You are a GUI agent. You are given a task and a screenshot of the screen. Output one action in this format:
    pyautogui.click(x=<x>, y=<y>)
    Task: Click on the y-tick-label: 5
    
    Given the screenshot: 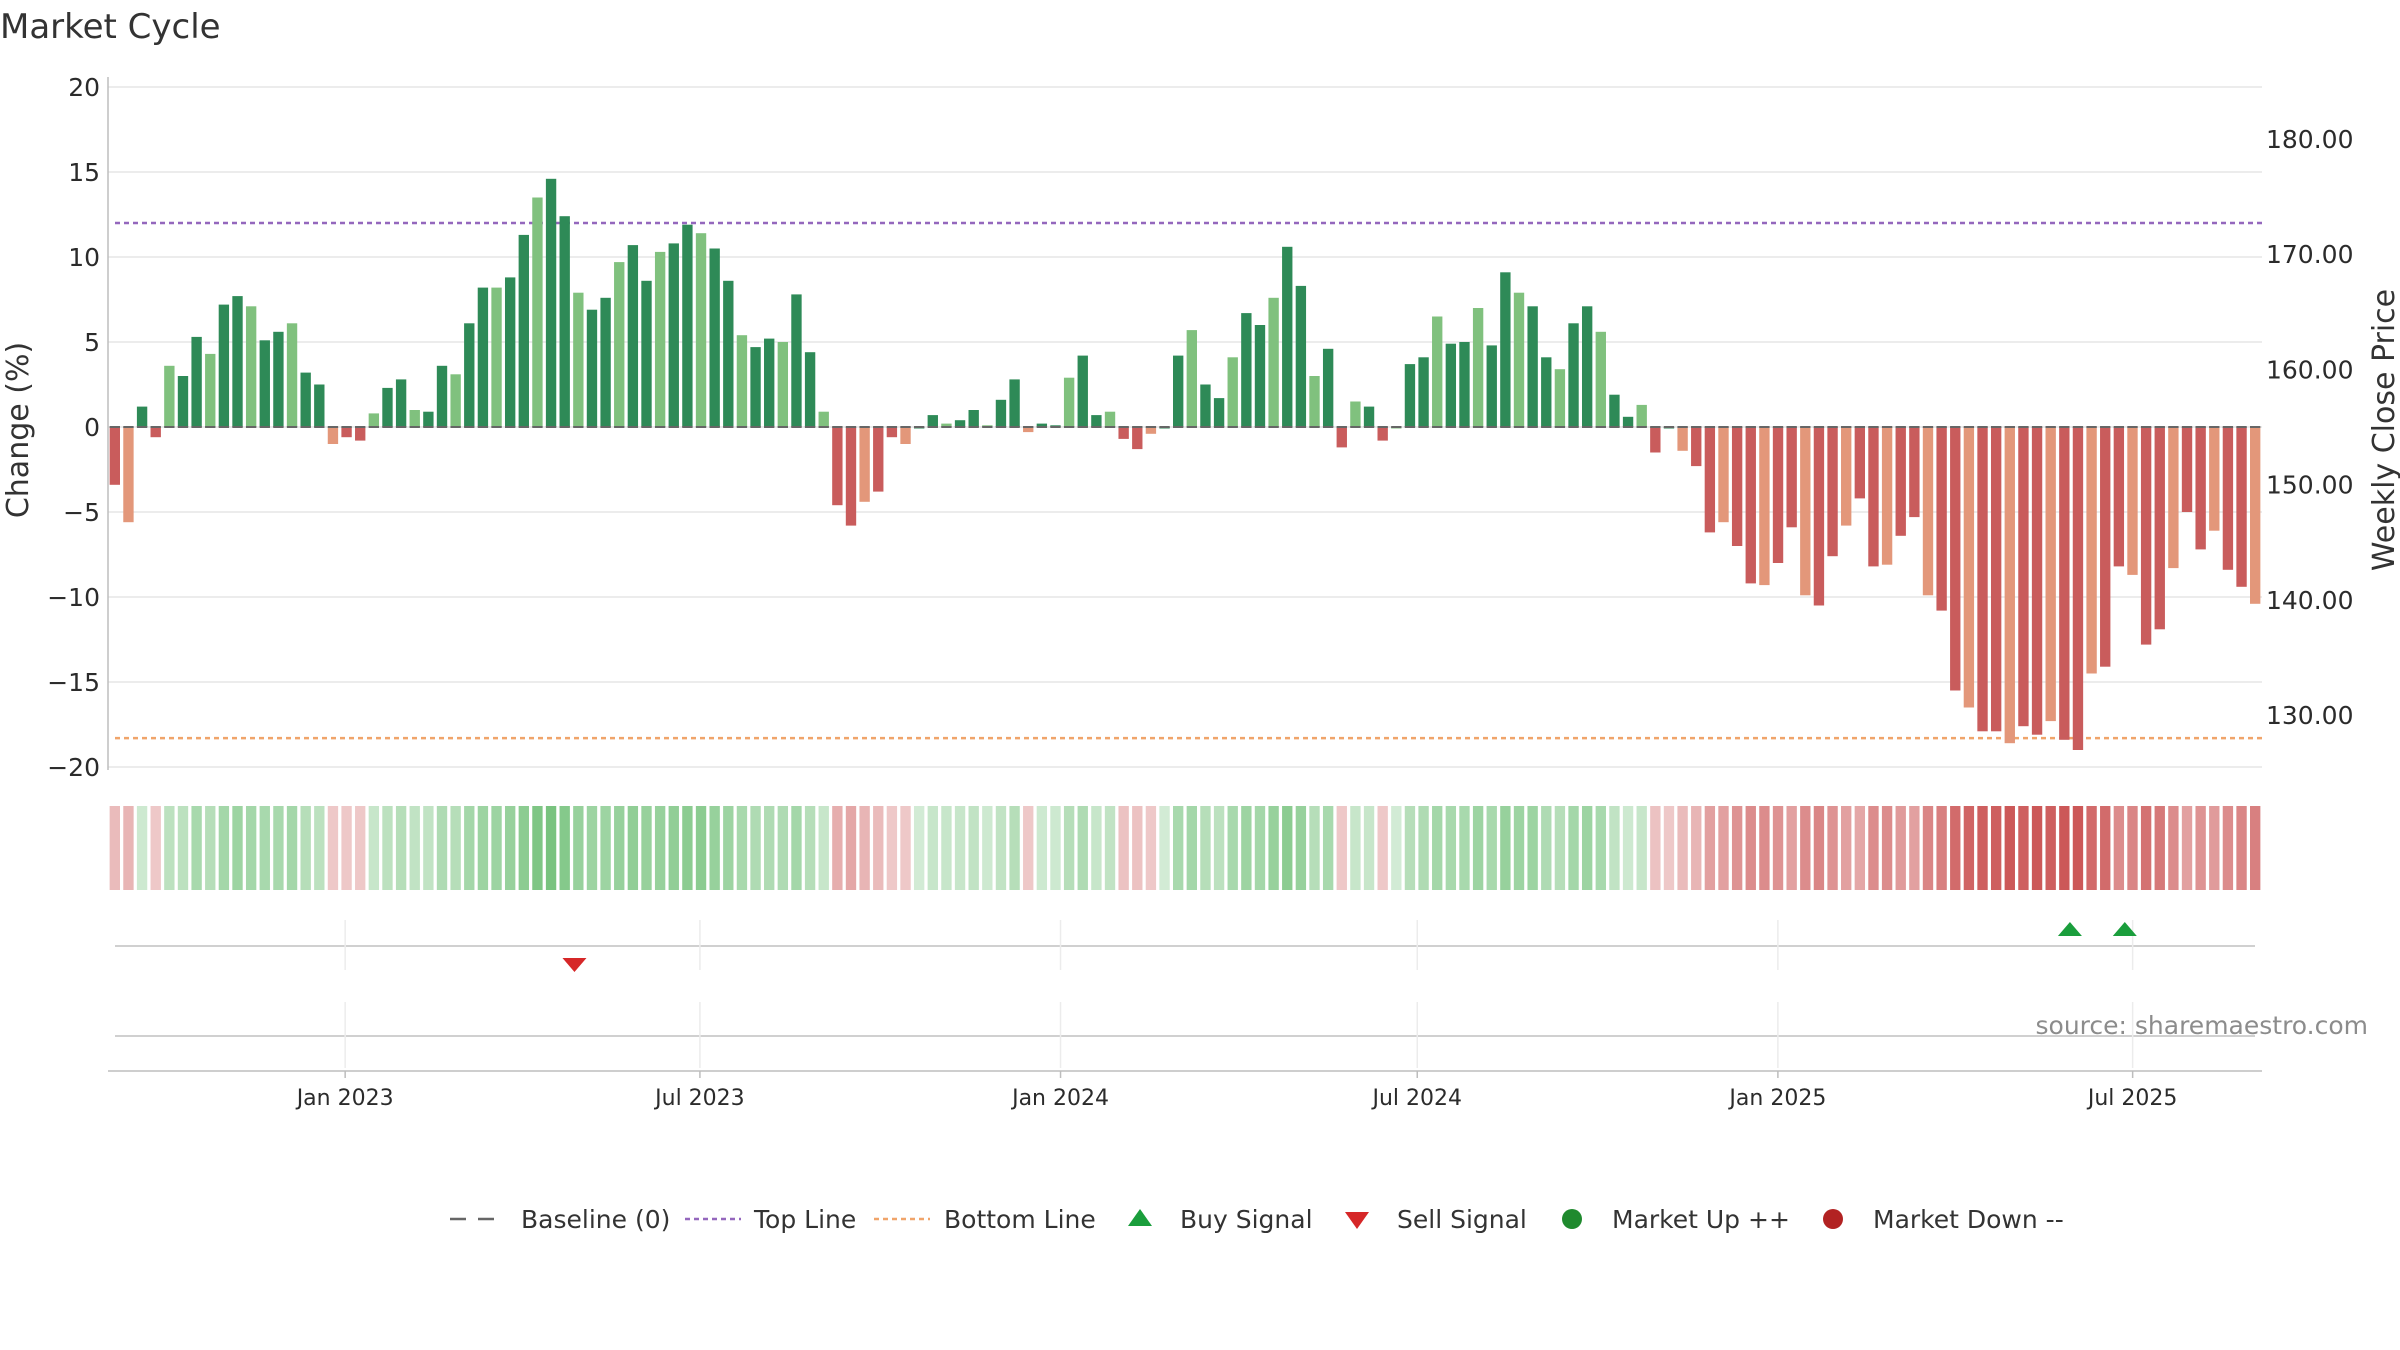 What is the action you would take?
    pyautogui.click(x=92, y=342)
    